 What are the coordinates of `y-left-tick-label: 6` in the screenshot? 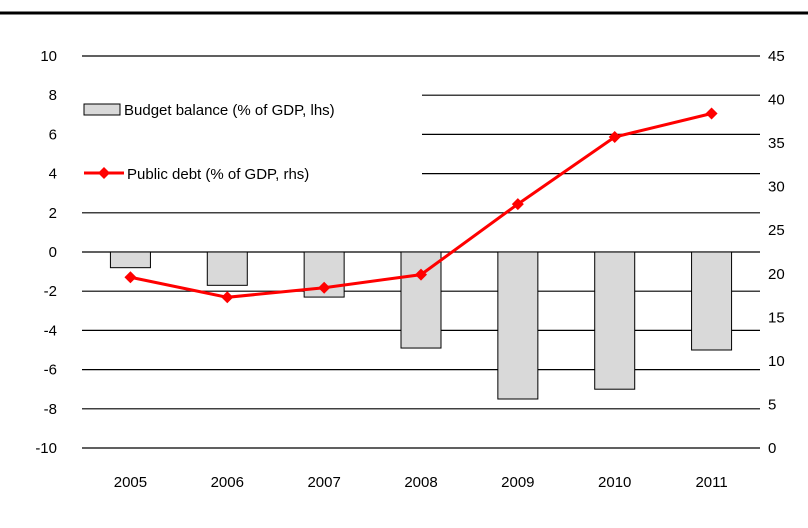 It's located at (53, 134).